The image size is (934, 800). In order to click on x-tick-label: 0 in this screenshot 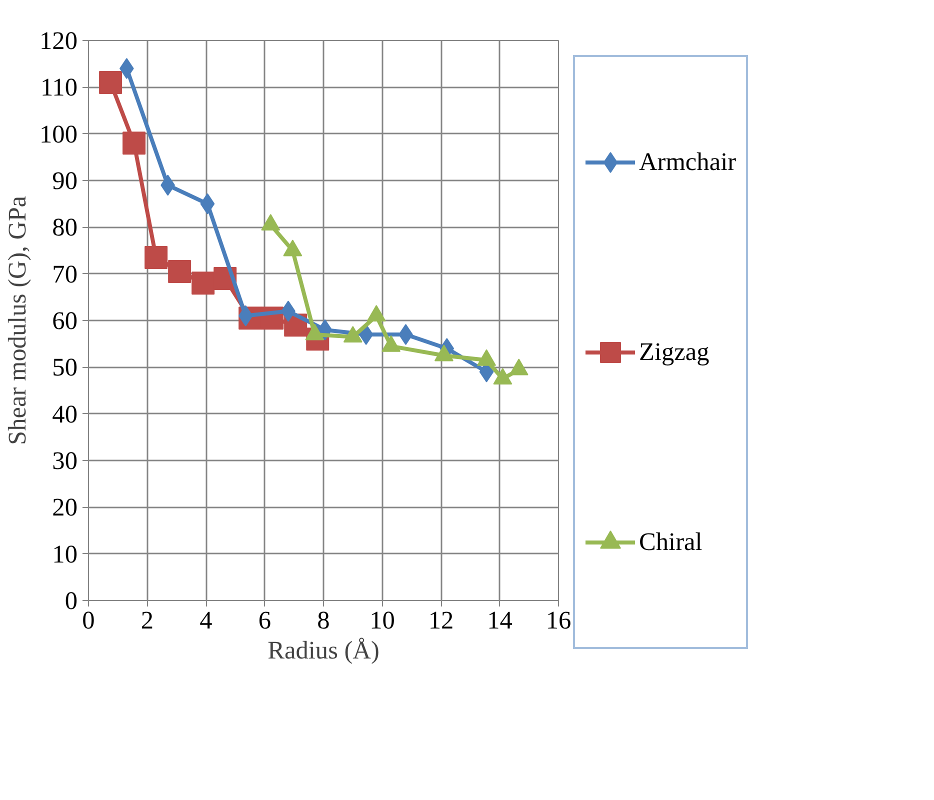, I will do `click(88, 620)`.